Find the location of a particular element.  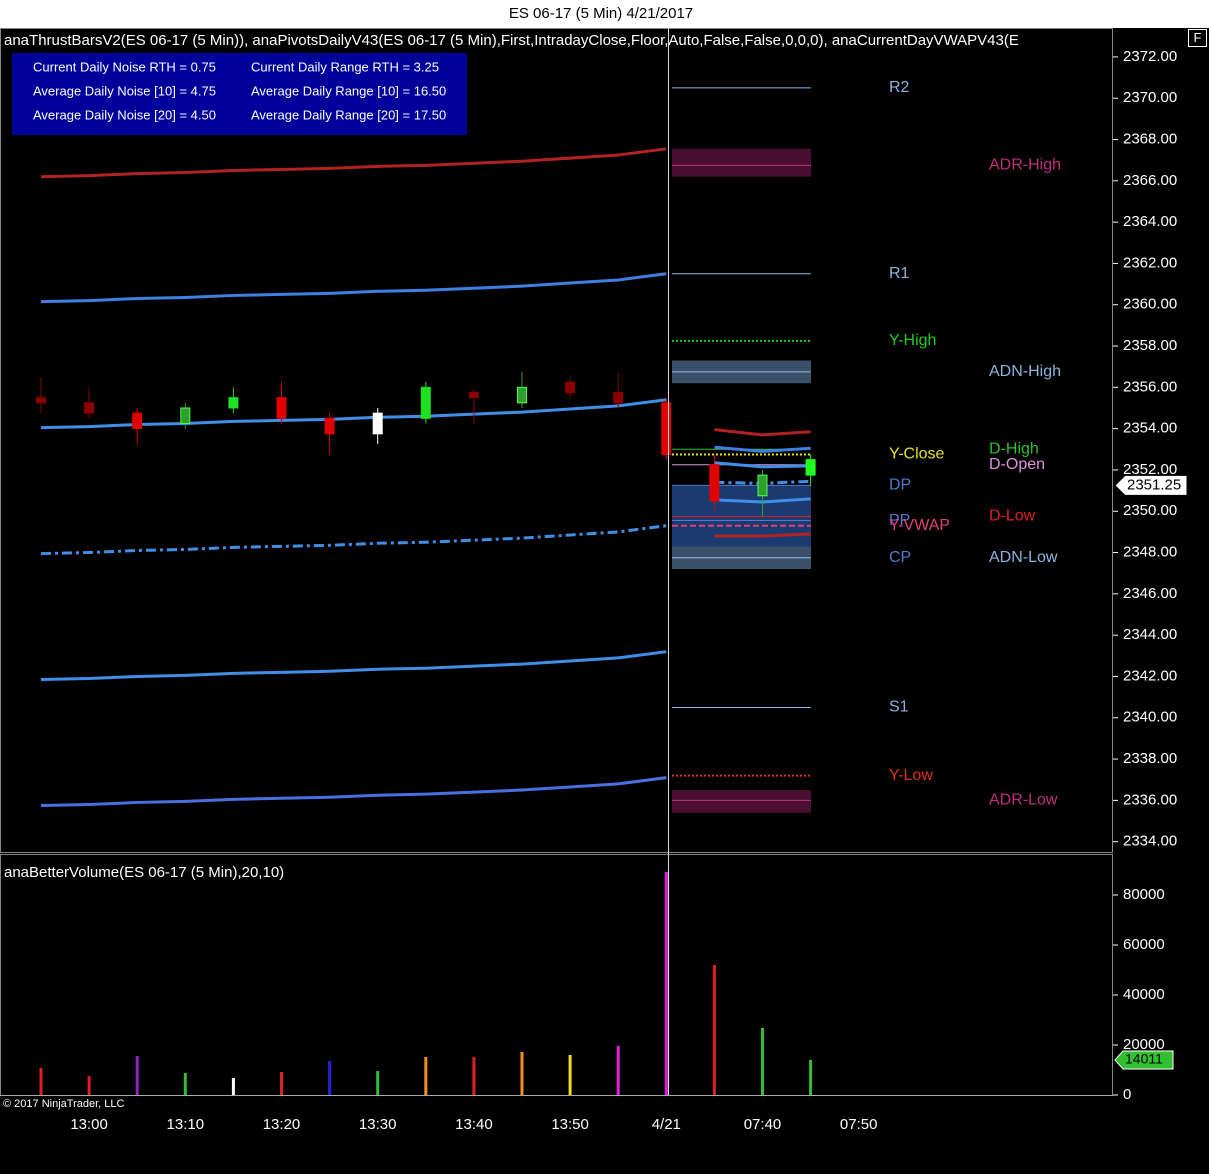

level-label: Y-High is located at coordinates (912, 340).